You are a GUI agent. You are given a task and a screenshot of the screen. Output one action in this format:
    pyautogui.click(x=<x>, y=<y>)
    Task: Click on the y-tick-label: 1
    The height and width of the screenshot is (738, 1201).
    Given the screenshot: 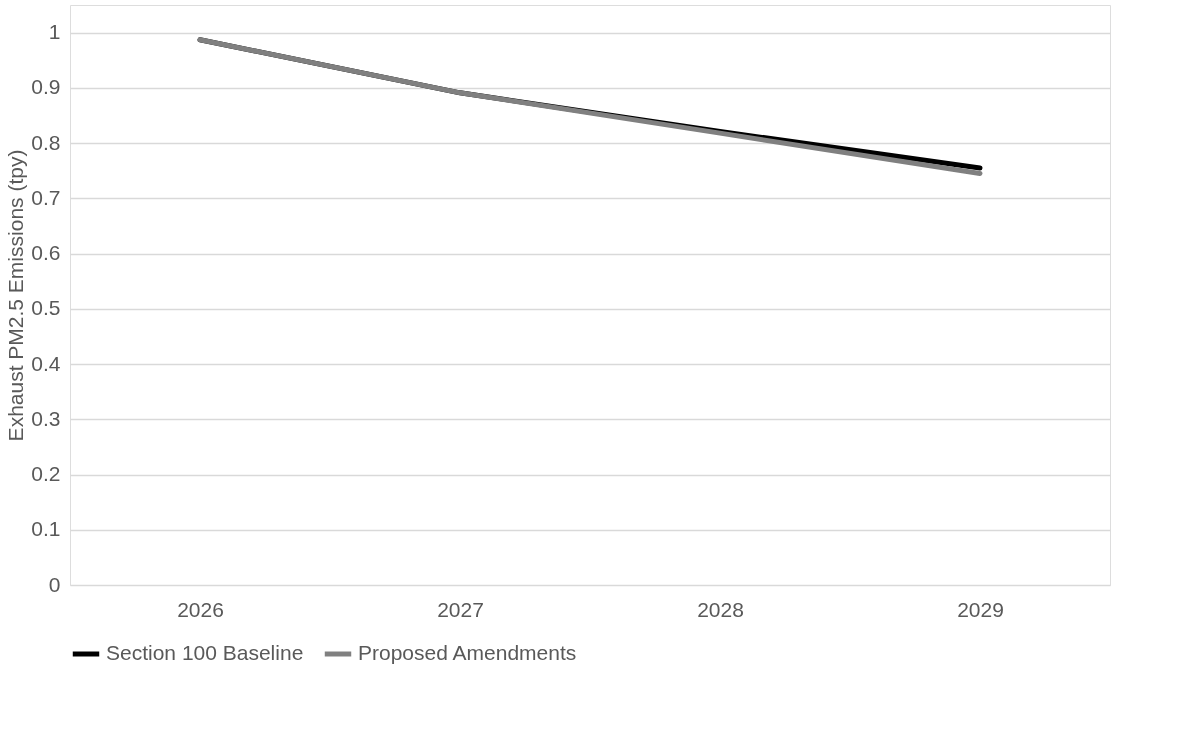 What is the action you would take?
    pyautogui.click(x=54, y=32)
    